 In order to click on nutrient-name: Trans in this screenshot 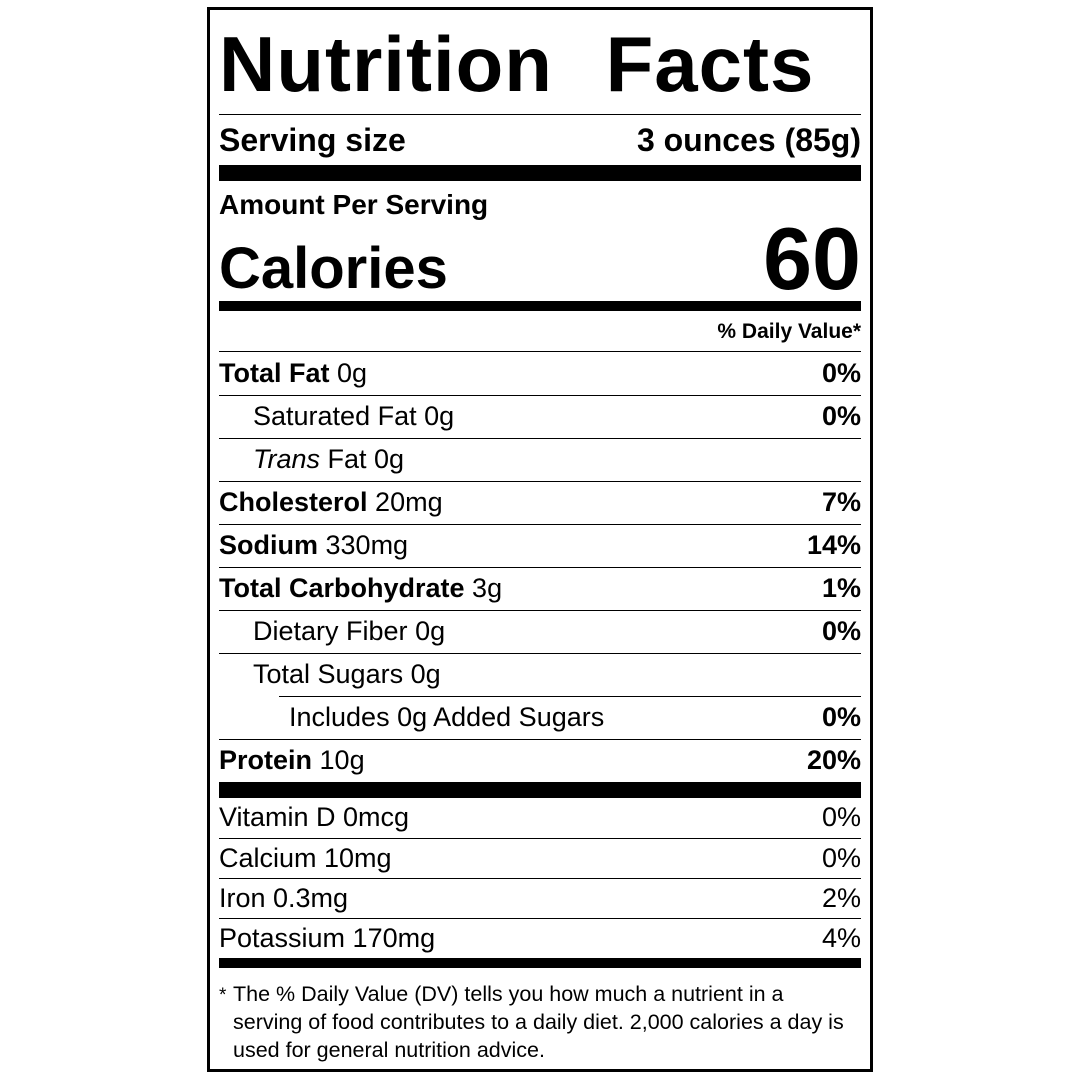, I will do `click(287, 459)`.